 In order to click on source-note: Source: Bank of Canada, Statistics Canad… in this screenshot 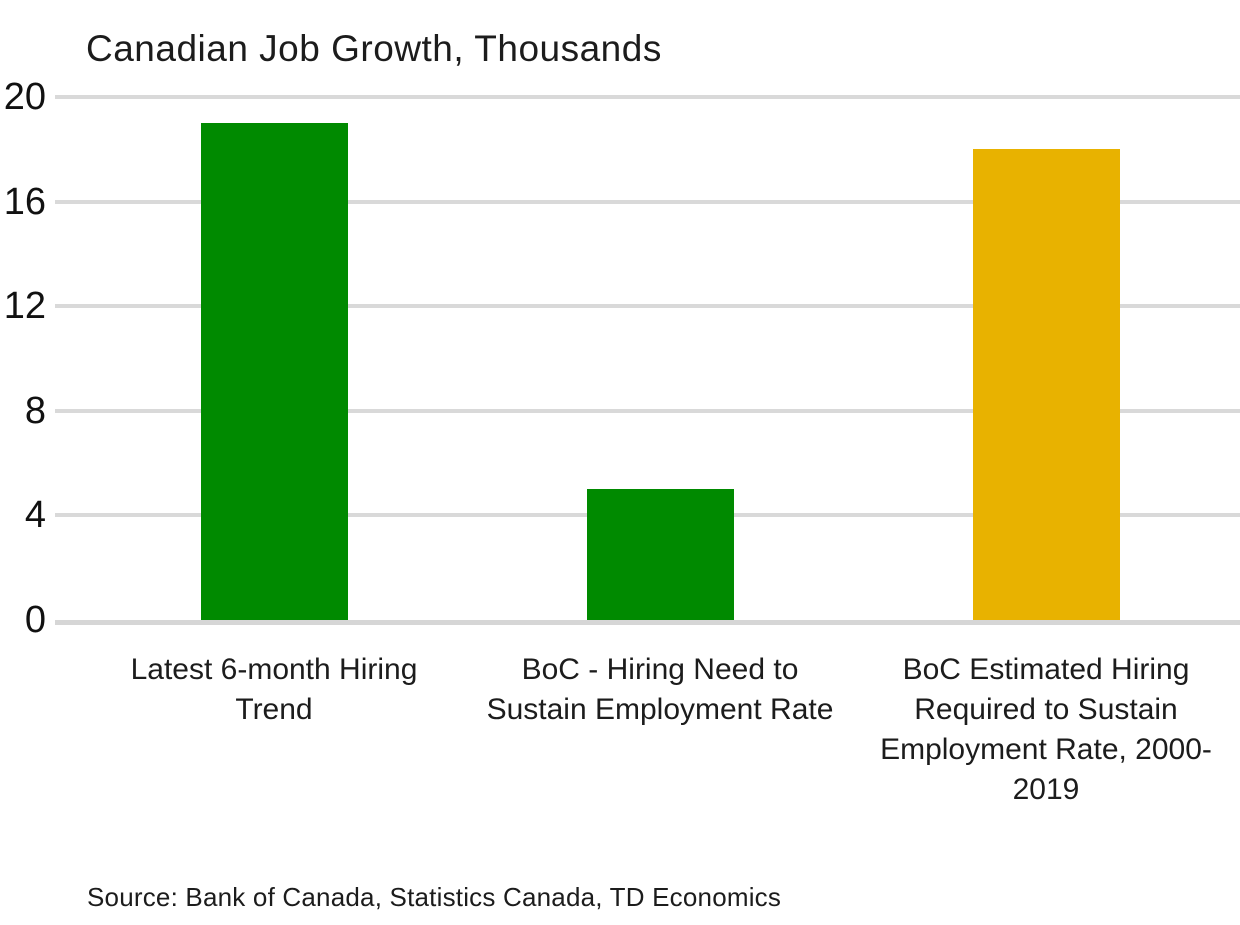, I will do `click(434, 897)`.